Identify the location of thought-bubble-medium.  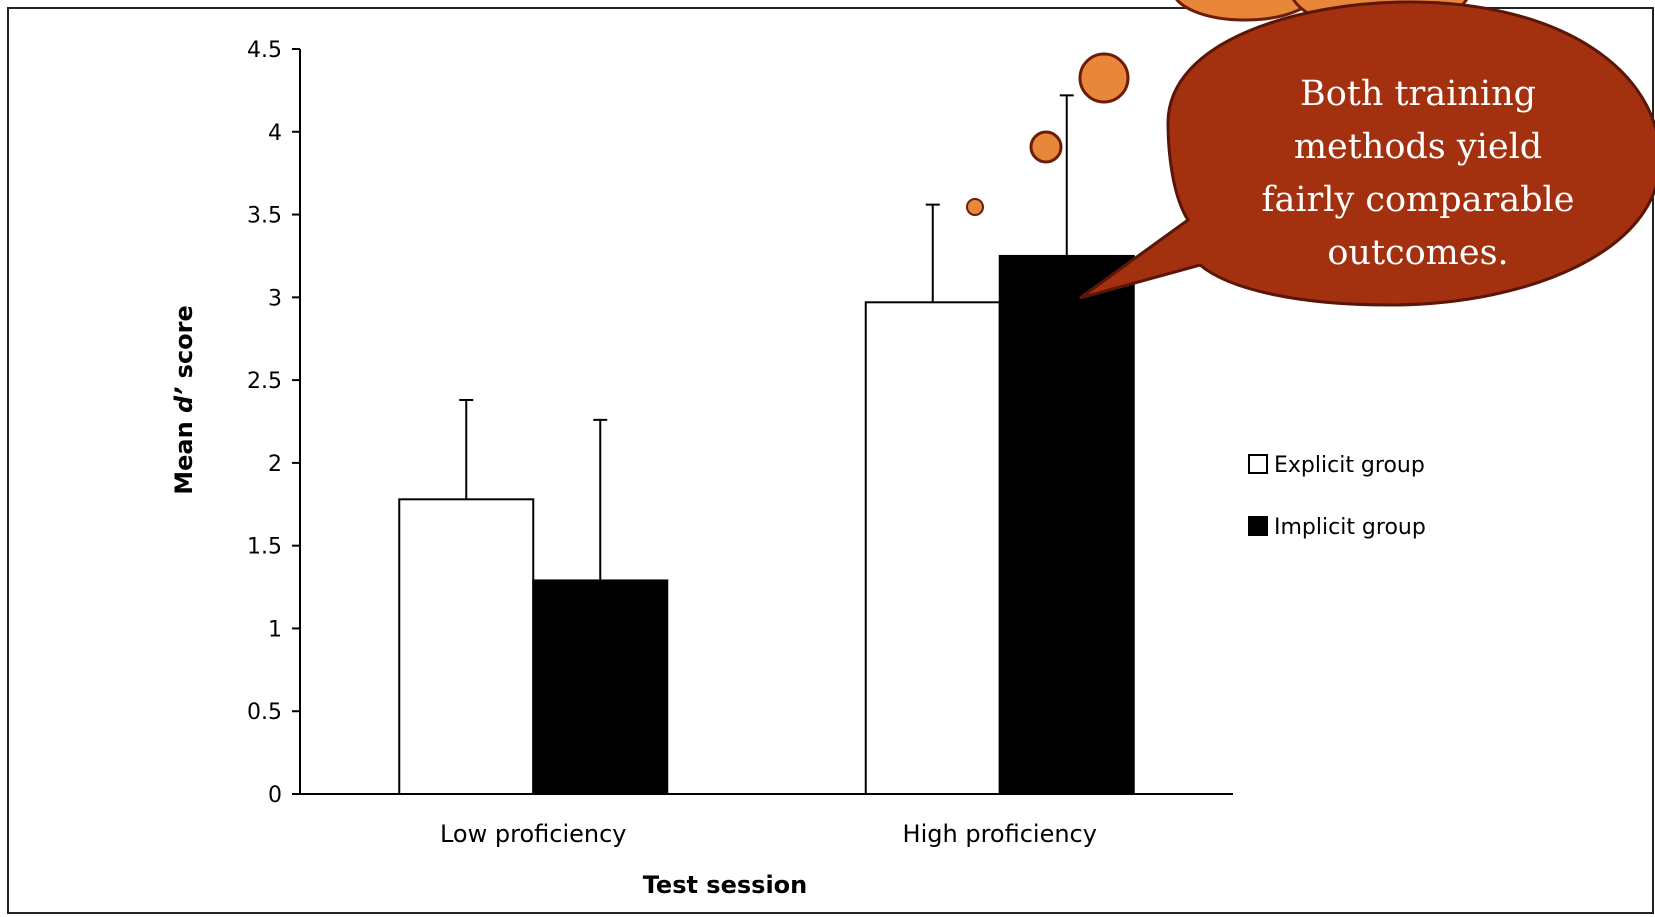
(1046, 147).